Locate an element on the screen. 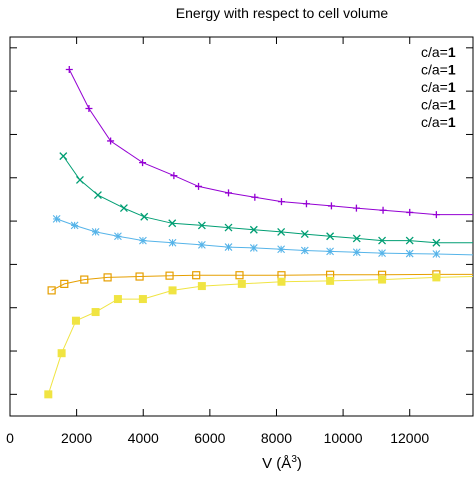 The height and width of the screenshot is (479, 474). x-axis-label-main: V (Å is located at coordinates (276, 463).